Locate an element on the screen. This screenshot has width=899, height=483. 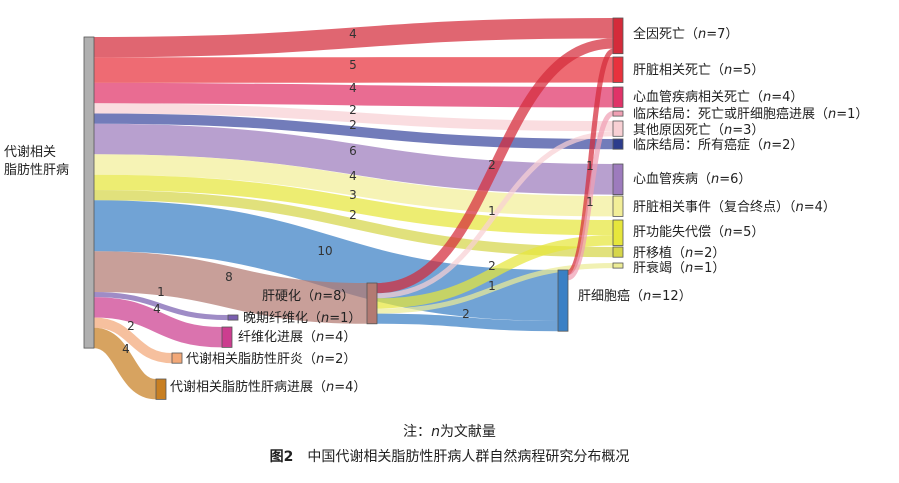
flow-cir-to-oth is located at coordinates (495, 215).